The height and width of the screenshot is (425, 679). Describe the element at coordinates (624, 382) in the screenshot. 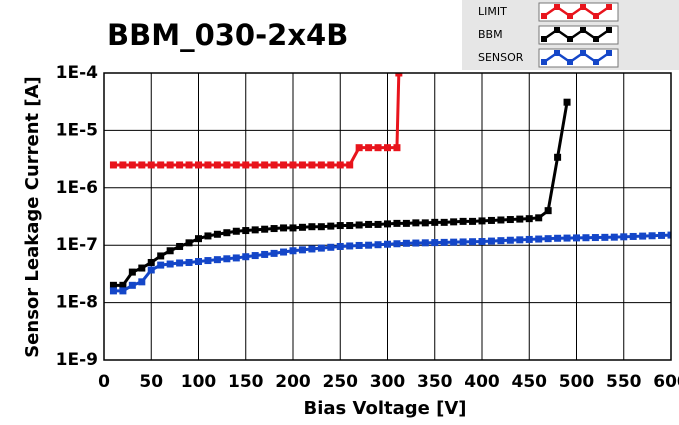

I see `x-tick-label: 550` at that location.